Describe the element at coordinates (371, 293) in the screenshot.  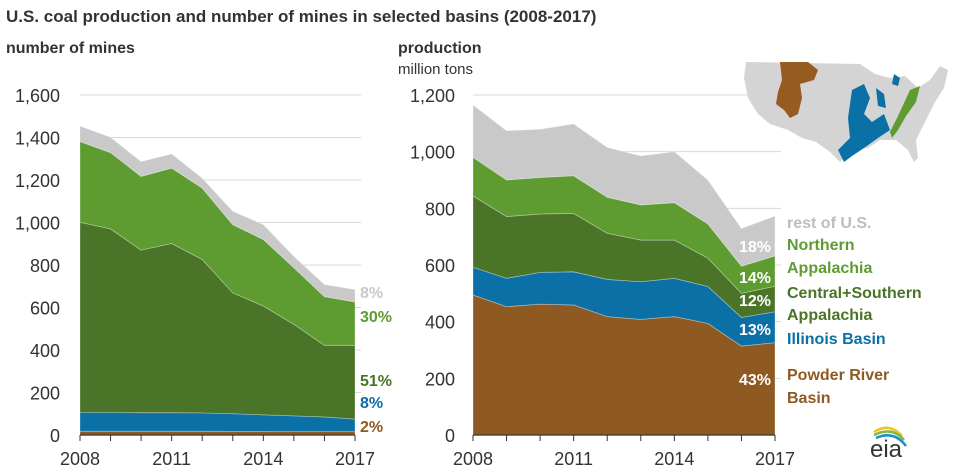
I see `end-label-rest: 8%` at that location.